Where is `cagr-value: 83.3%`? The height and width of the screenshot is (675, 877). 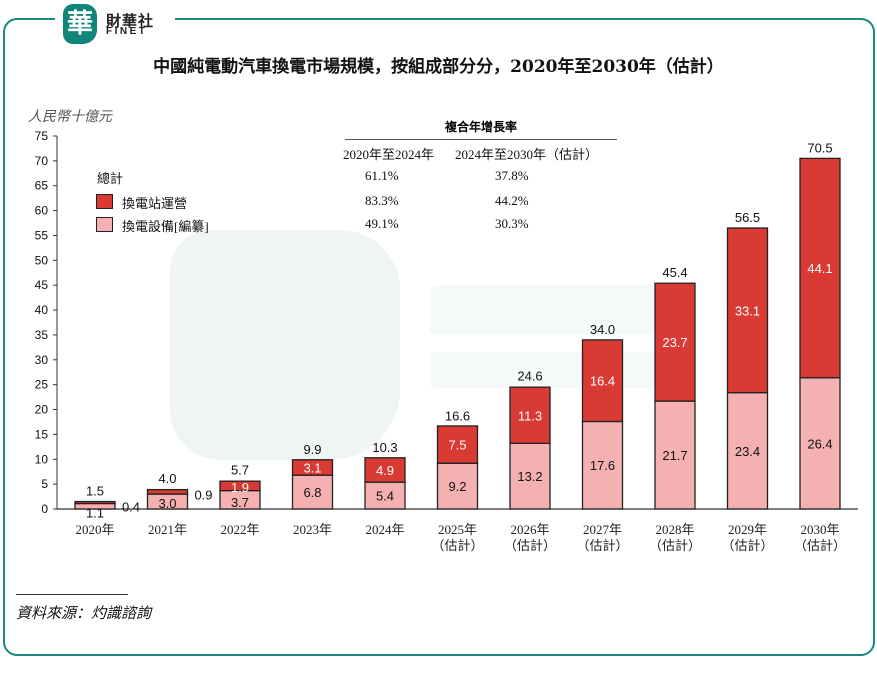
cagr-value: 83.3% is located at coordinates (382, 200).